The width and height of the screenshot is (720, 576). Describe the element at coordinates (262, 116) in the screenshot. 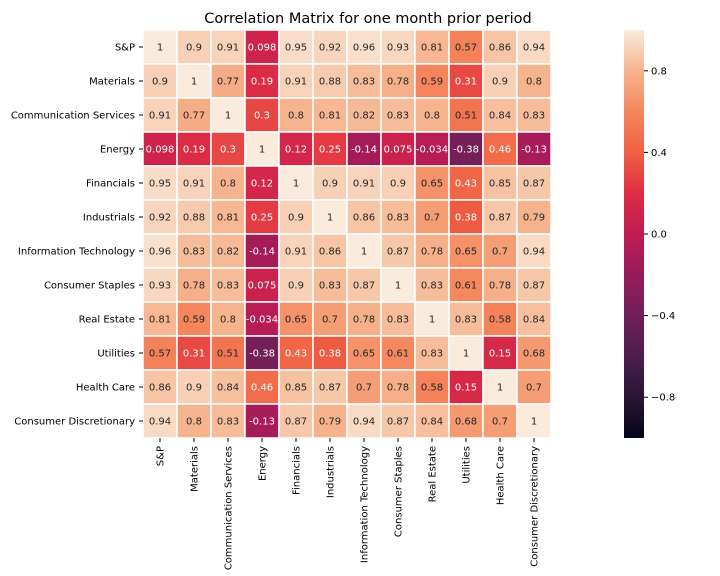

I see `cell-value-label: 0.3` at that location.